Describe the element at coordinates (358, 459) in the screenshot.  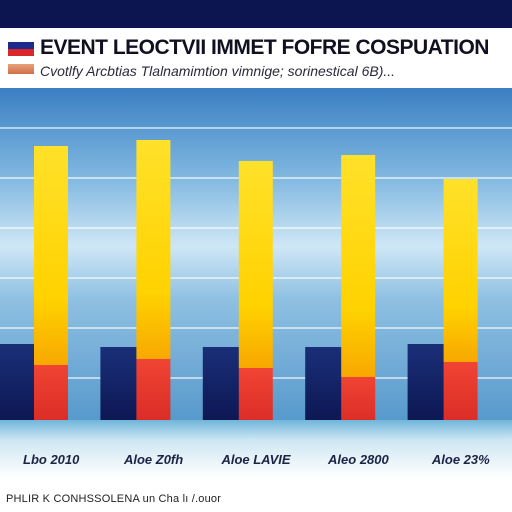
I see `x-tick-label: Aleo 2800` at that location.